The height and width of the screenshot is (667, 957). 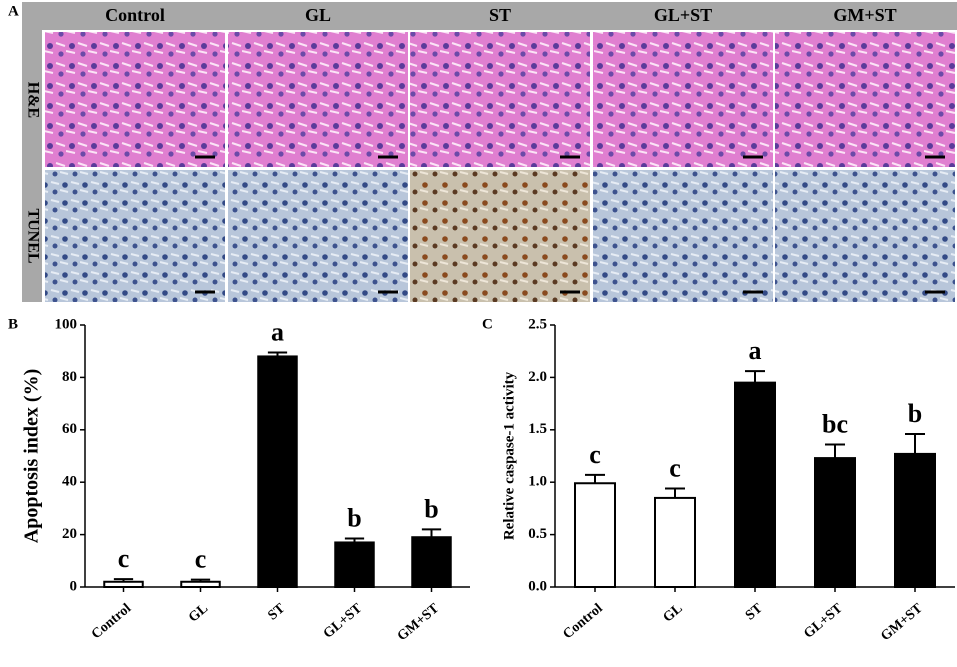 I want to click on column-header: GM+ST, so click(x=864, y=15).